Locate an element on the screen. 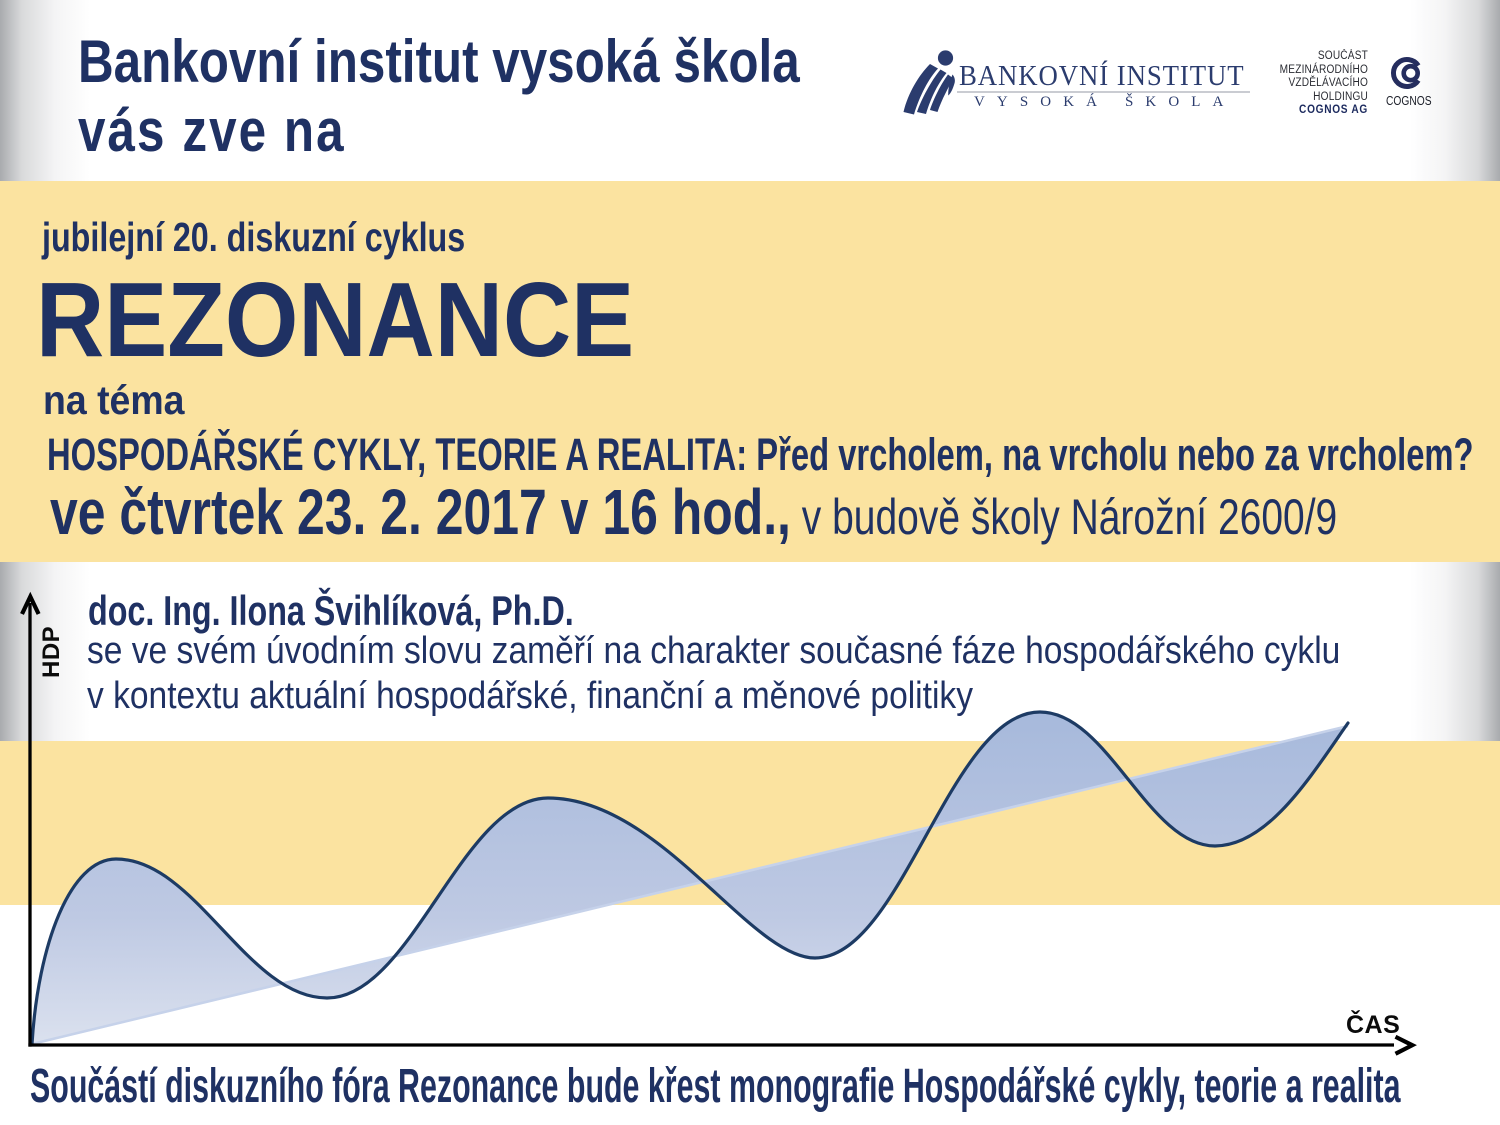 This screenshot has width=1500, height=1125. svg-text: HDP is located at coordinates (51, 652).